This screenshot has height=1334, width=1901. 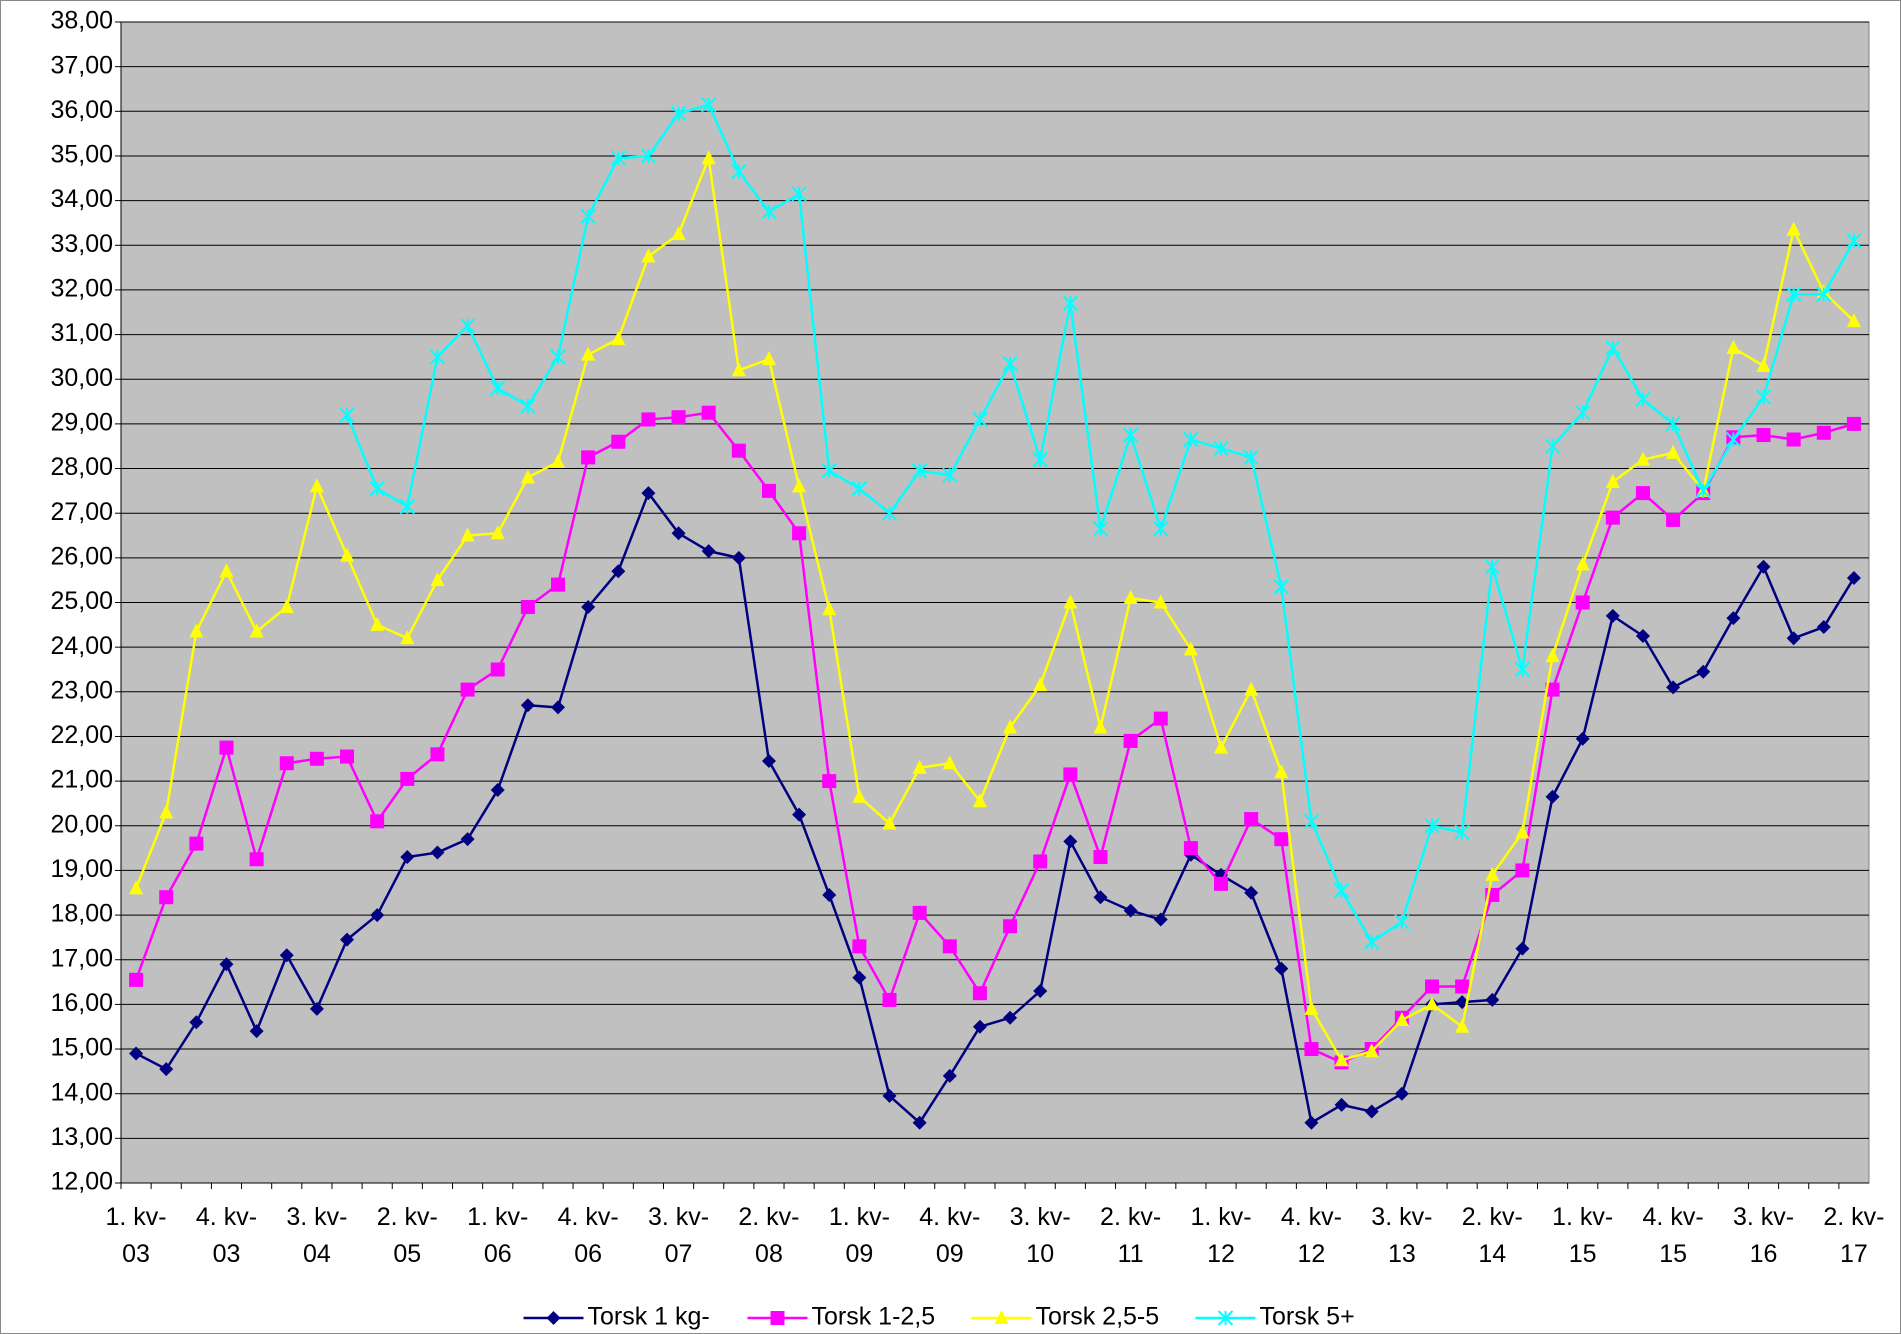 I want to click on y-tick-label: 38,00, so click(x=81, y=21).